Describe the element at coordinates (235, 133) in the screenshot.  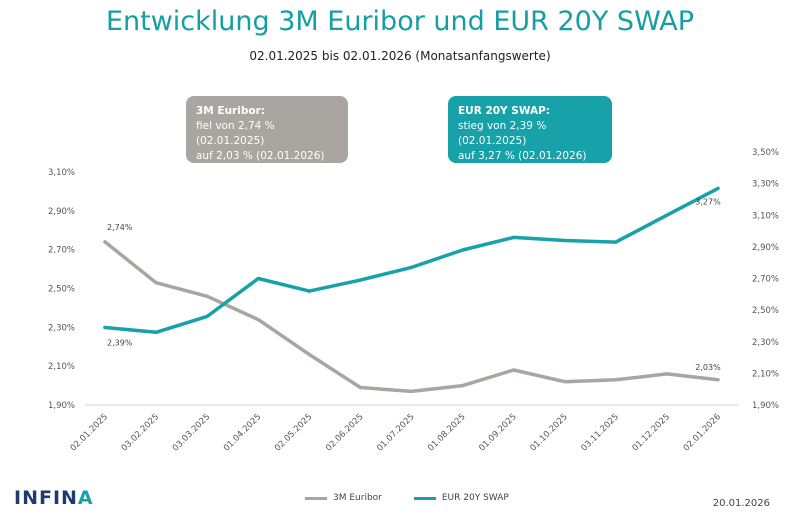
I see `euribor-callout-line1: fiel von 2,74 % (02.01.2025)` at that location.